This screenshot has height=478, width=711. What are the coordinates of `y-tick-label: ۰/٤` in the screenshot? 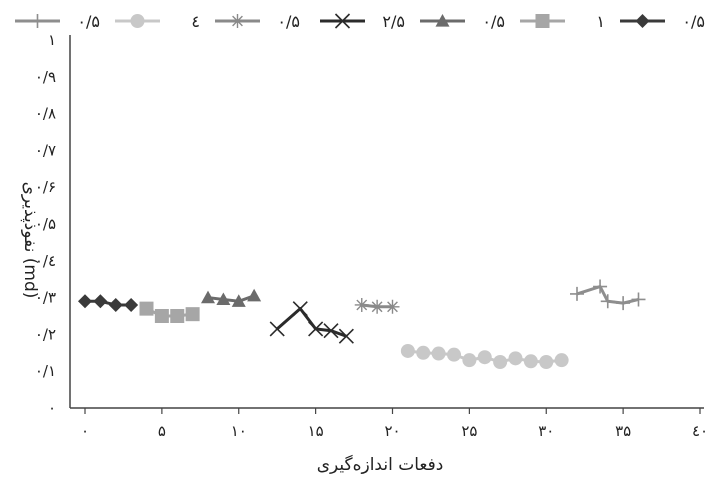 It's located at (45, 261).